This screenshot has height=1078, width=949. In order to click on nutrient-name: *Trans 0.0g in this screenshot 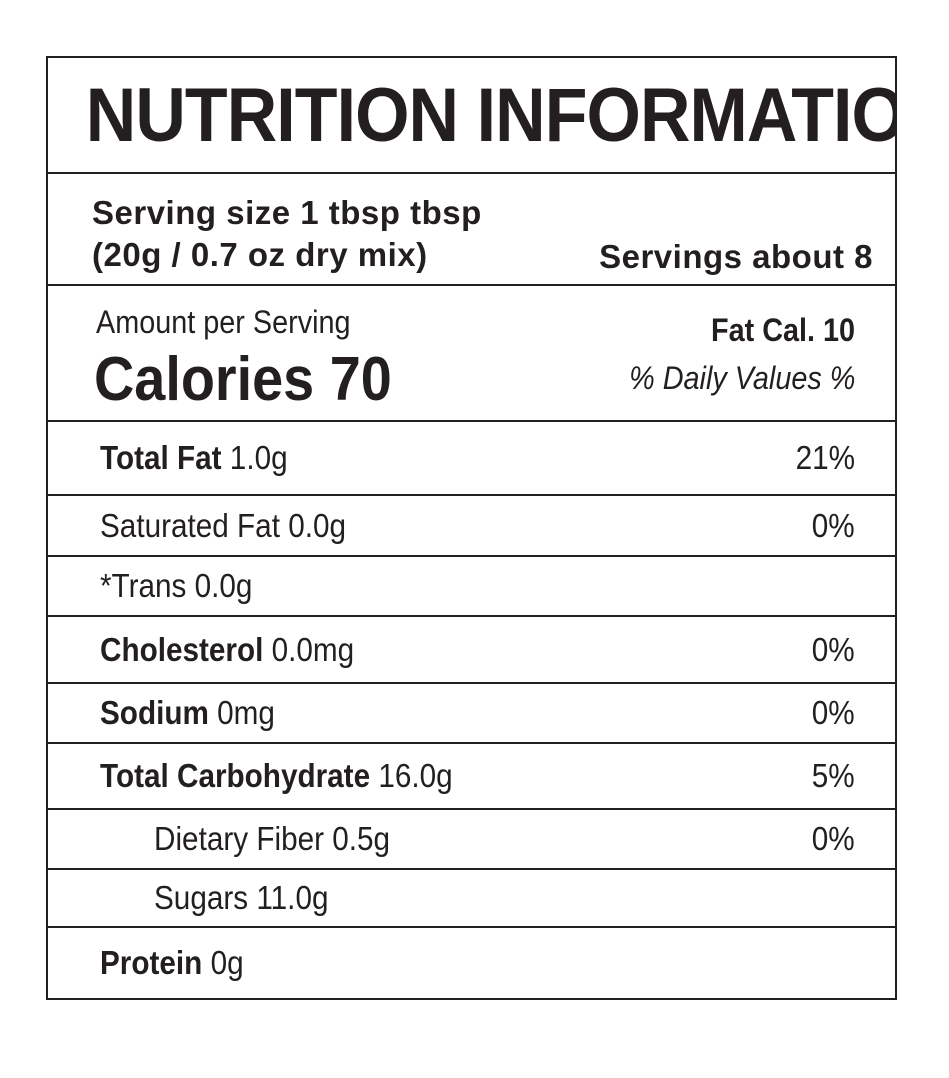, I will do `click(176, 586)`.